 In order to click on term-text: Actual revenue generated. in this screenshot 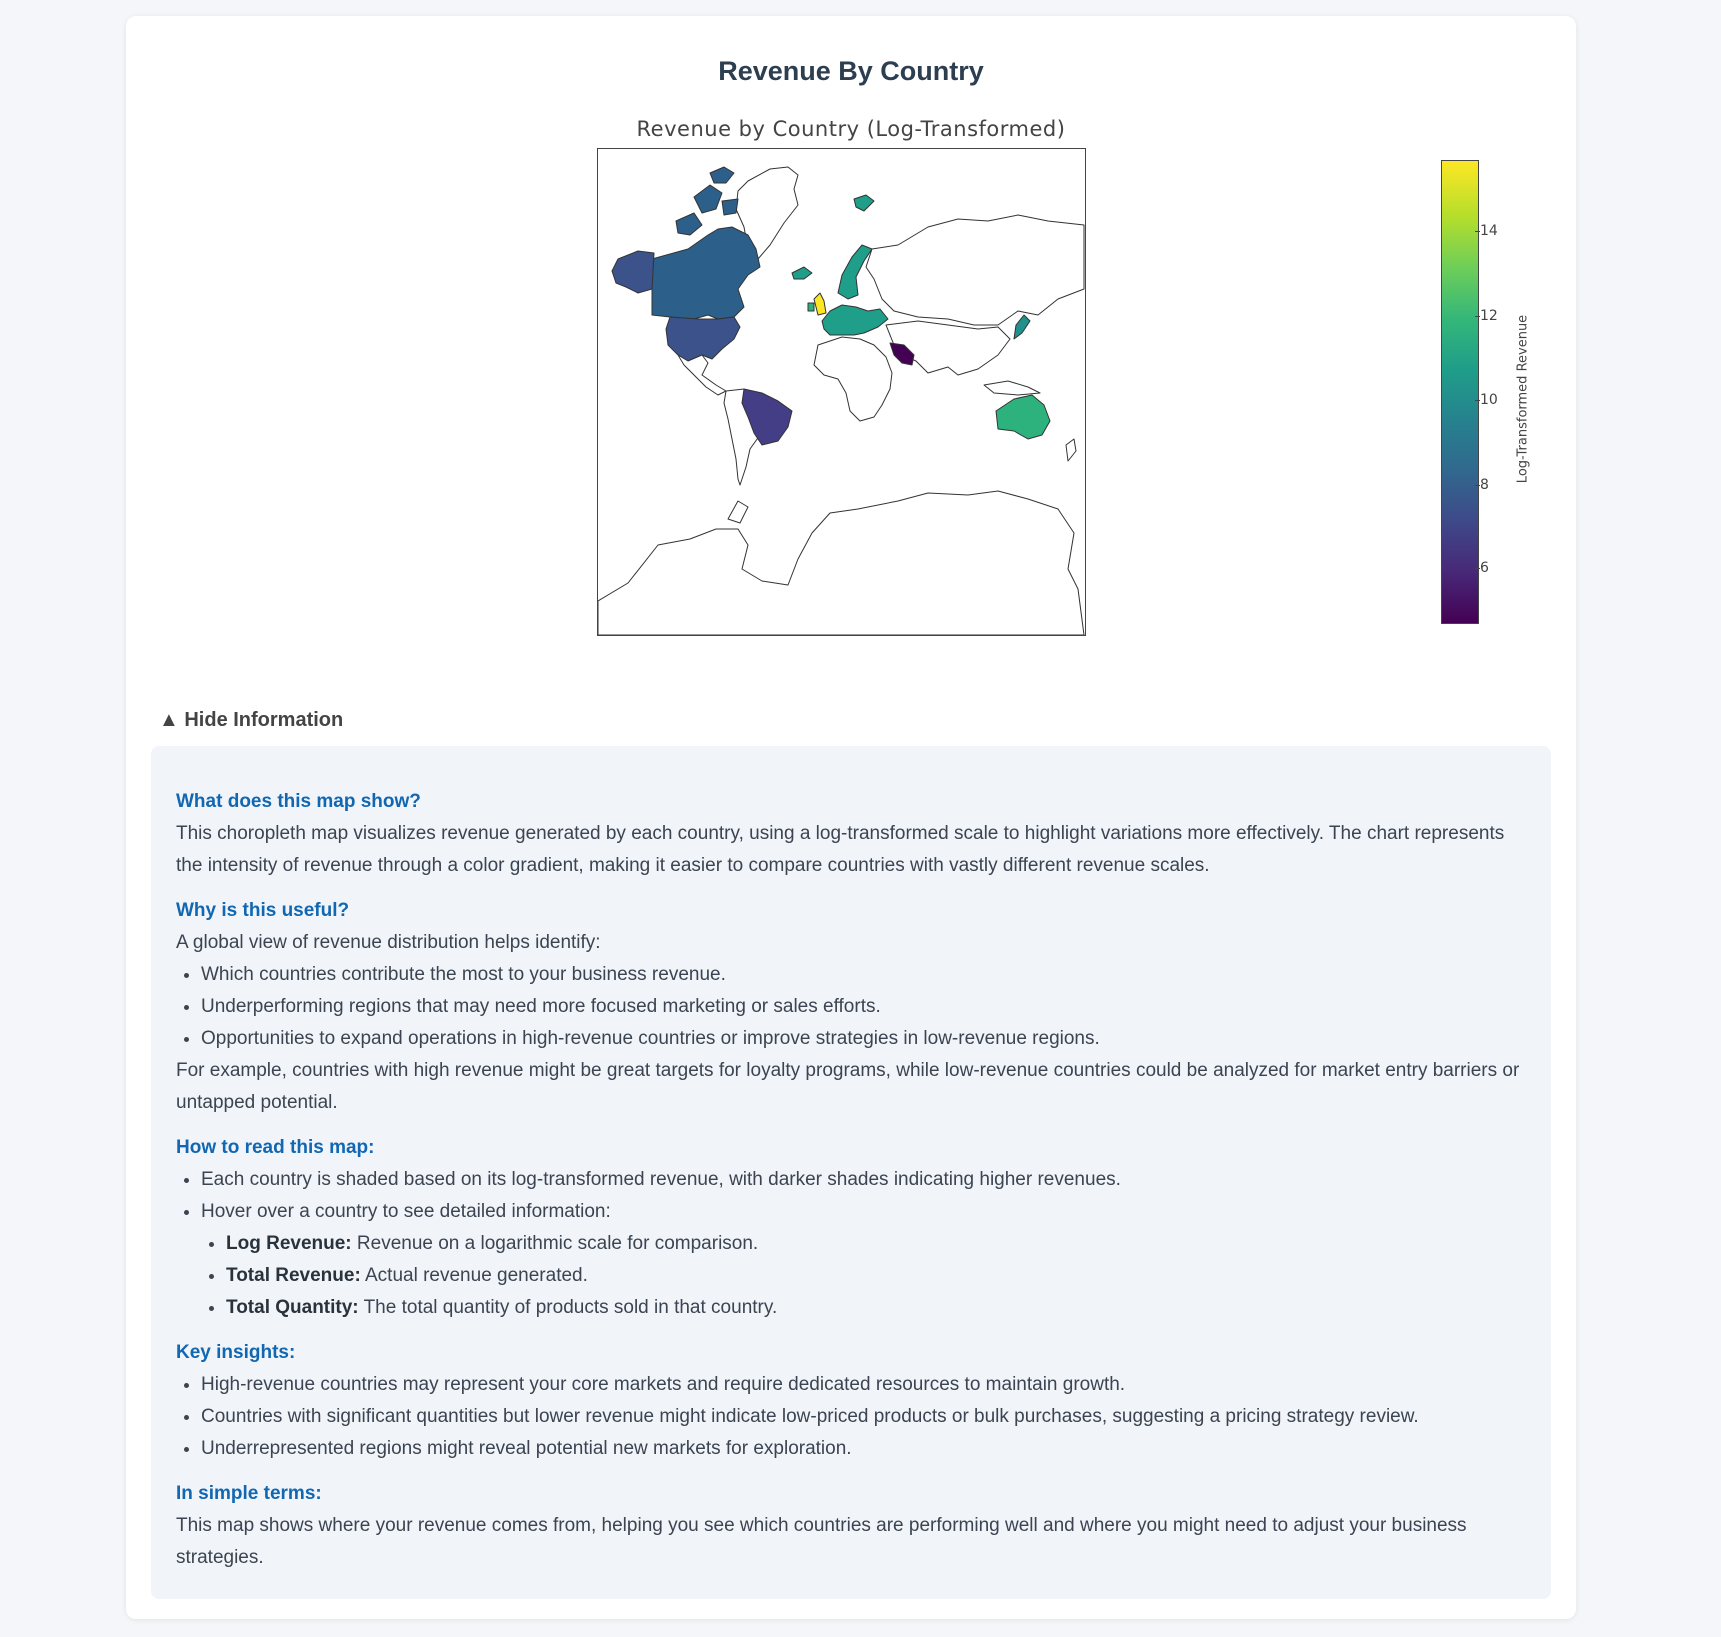, I will do `click(474, 1275)`.